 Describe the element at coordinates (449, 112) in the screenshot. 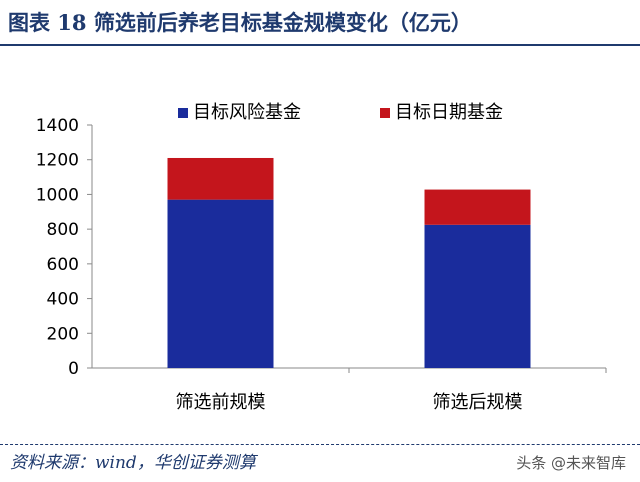

I see `legend-label: 目标日期基金` at that location.